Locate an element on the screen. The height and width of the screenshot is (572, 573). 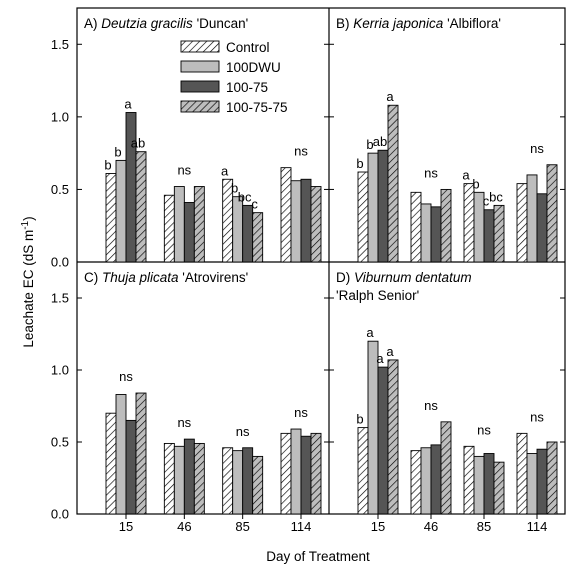
panel-title: D) Viburnum dentatum is located at coordinates (404, 277).